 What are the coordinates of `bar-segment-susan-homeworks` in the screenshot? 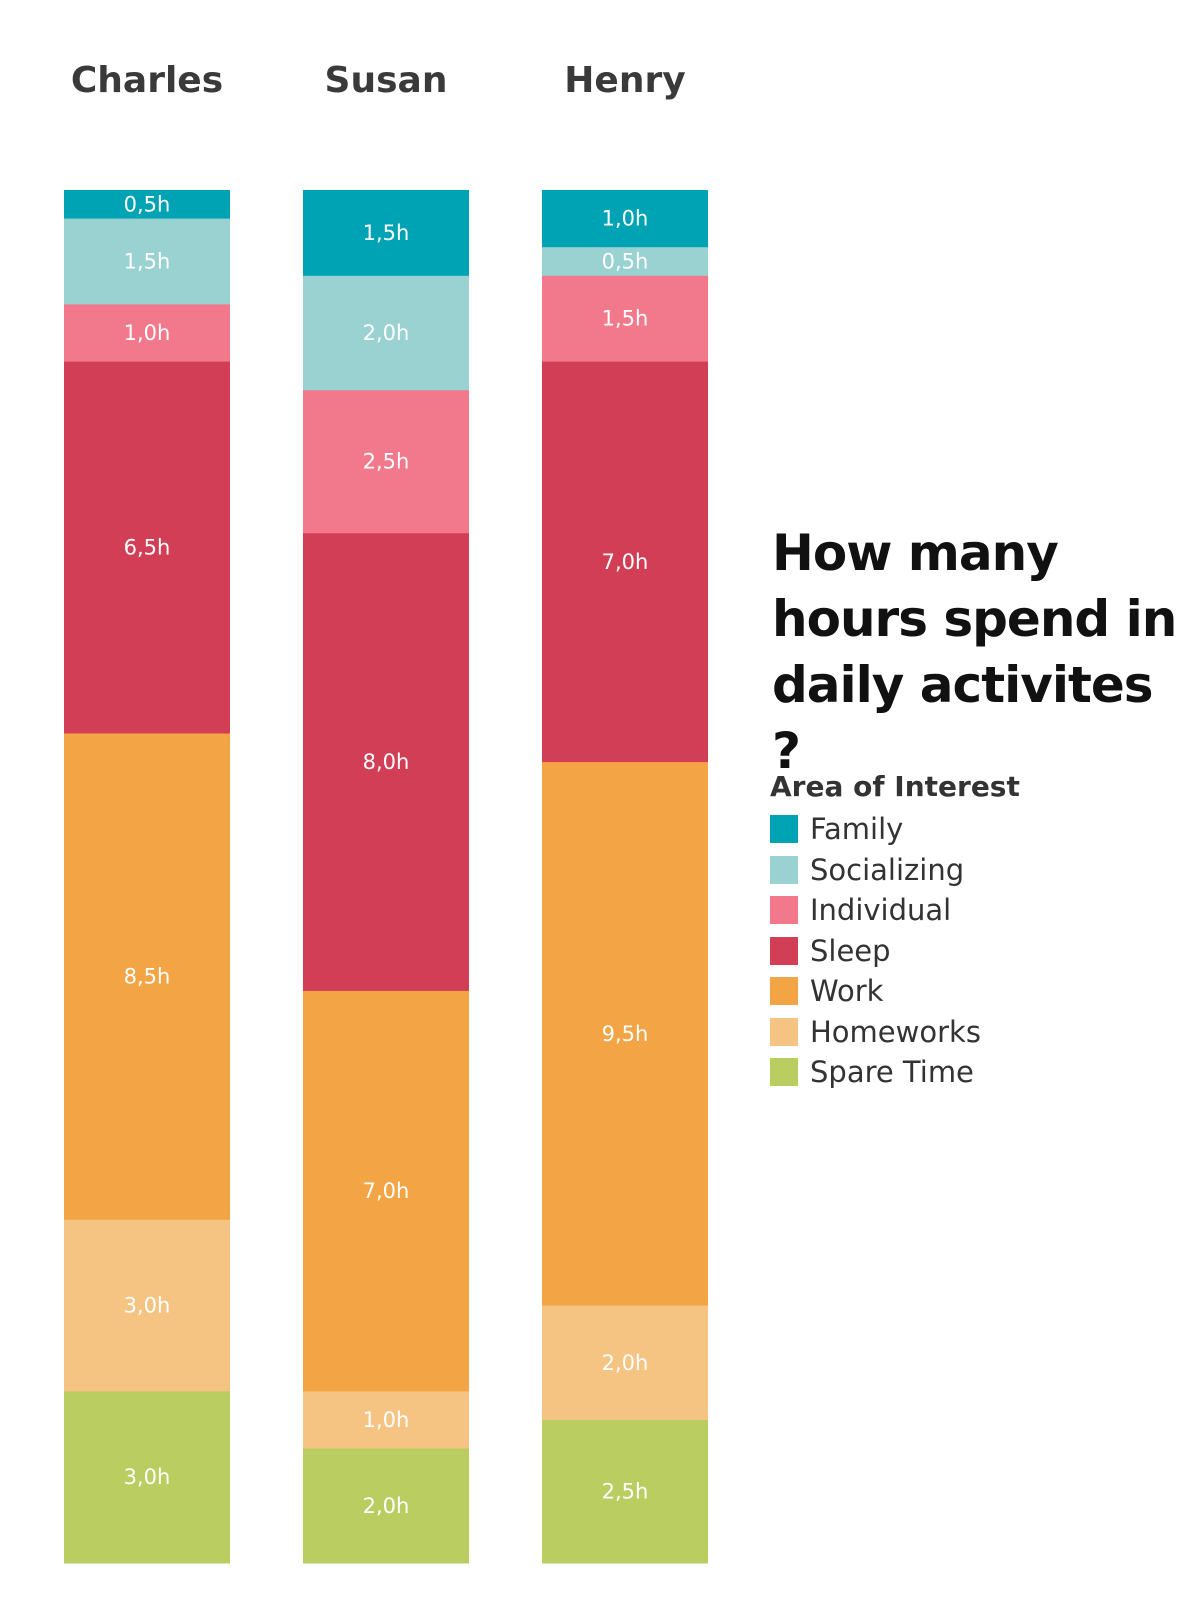 It's located at (386, 1420).